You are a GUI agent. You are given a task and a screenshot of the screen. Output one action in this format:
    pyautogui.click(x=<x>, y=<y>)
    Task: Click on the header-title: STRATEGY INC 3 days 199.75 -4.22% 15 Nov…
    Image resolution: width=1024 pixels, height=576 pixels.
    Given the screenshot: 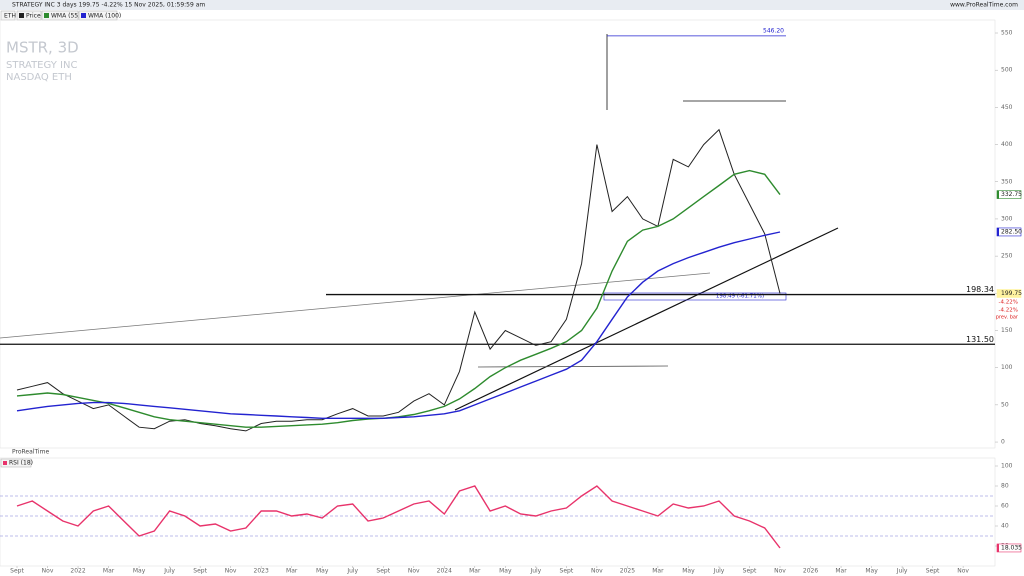 What is the action you would take?
    pyautogui.click(x=108, y=5)
    